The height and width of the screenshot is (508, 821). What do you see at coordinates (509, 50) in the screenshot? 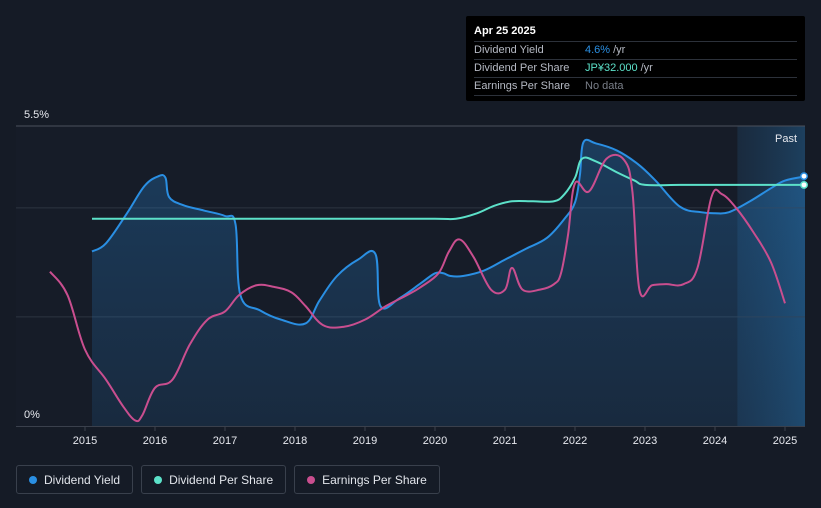
I see `tooltip-label: Dividend Yield` at bounding box center [509, 50].